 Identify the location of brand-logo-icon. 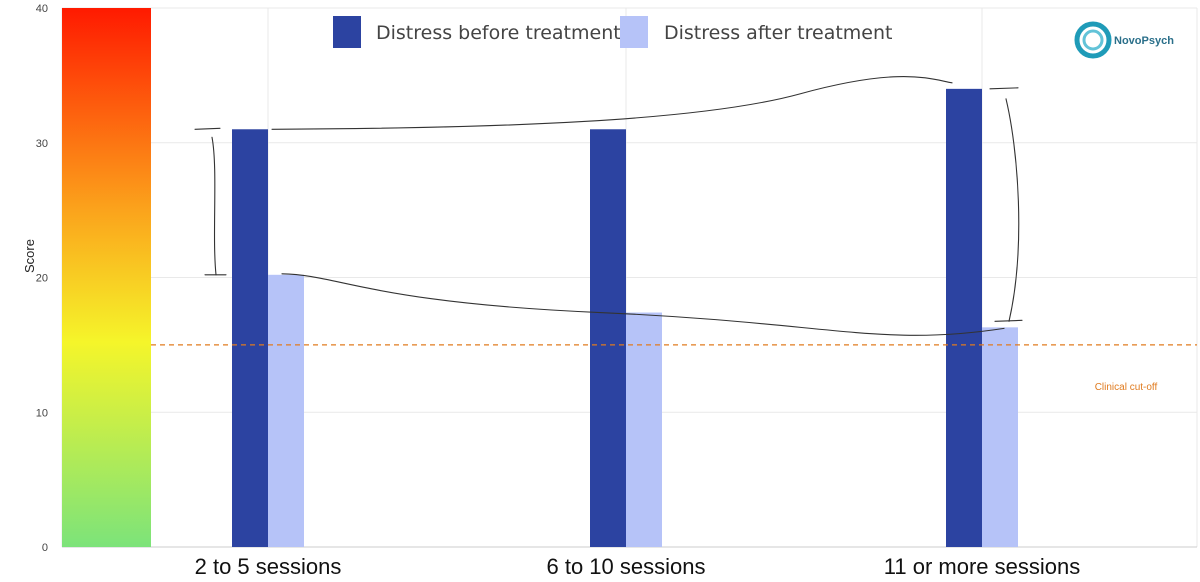
(1093, 40).